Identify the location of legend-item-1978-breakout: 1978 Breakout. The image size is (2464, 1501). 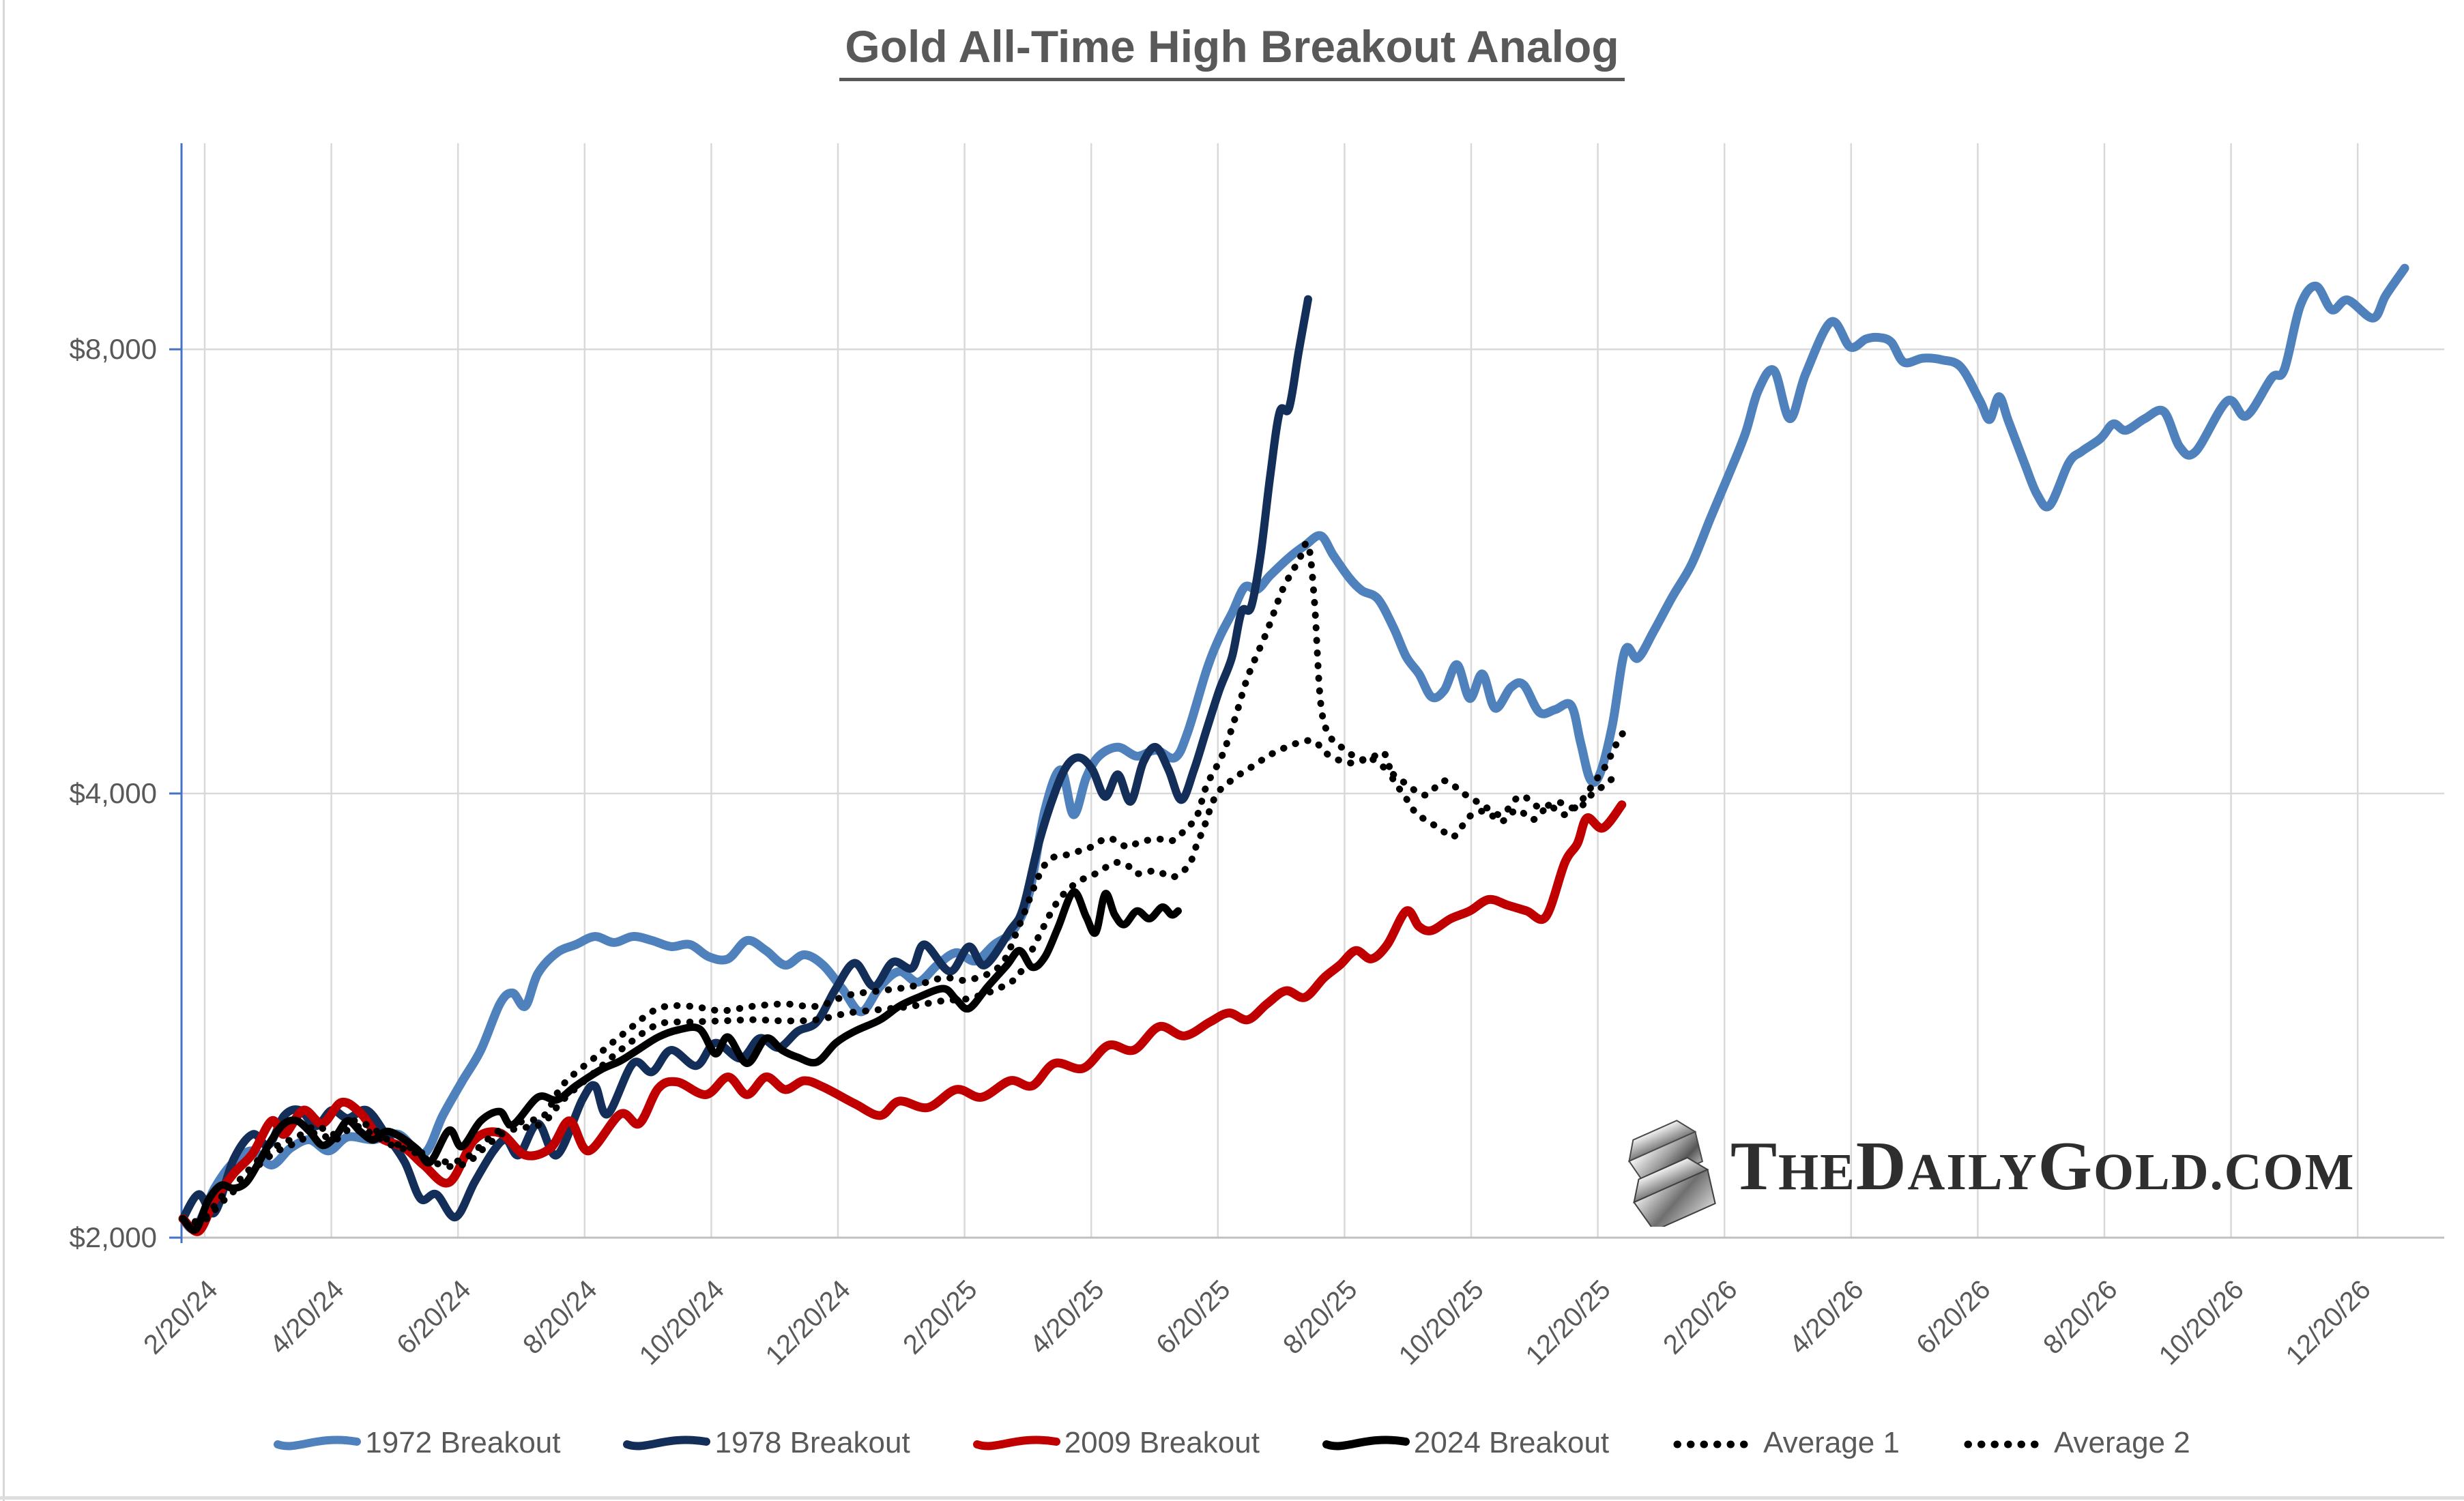
(766, 1443).